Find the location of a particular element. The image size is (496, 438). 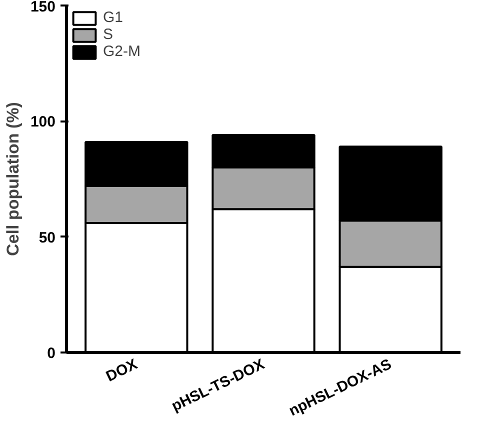

x-tick-label: DOX is located at coordinates (121, 371).